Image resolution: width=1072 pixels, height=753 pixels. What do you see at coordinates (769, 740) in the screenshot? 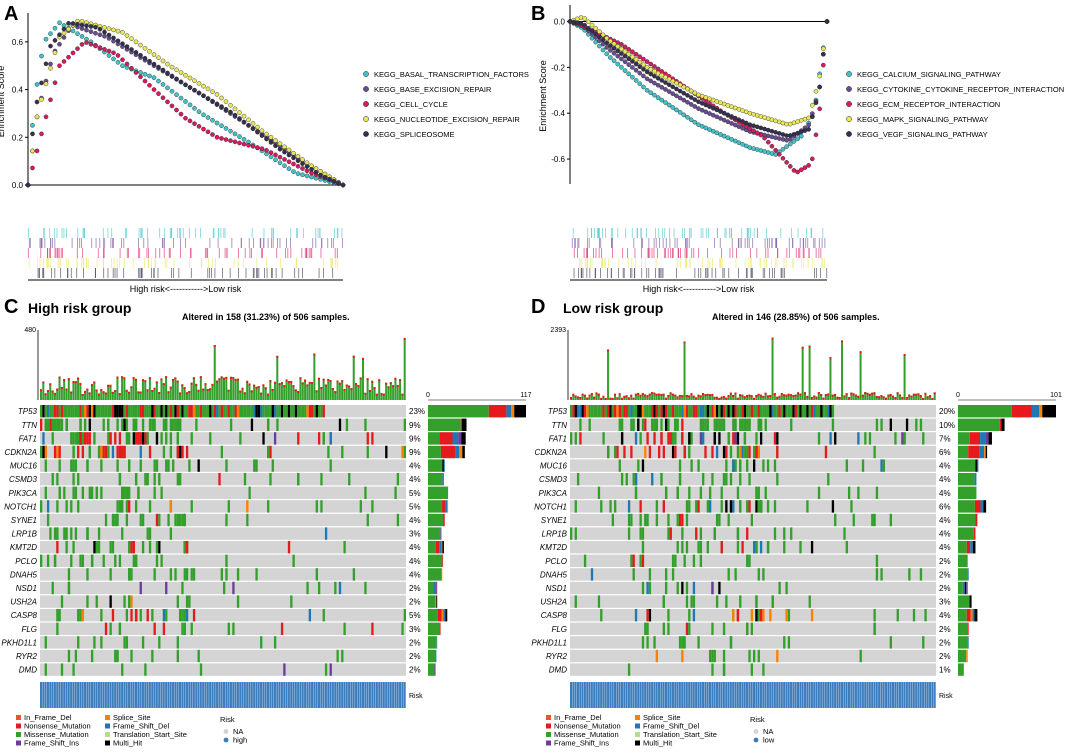
I see `risk-legend-label: low` at bounding box center [769, 740].